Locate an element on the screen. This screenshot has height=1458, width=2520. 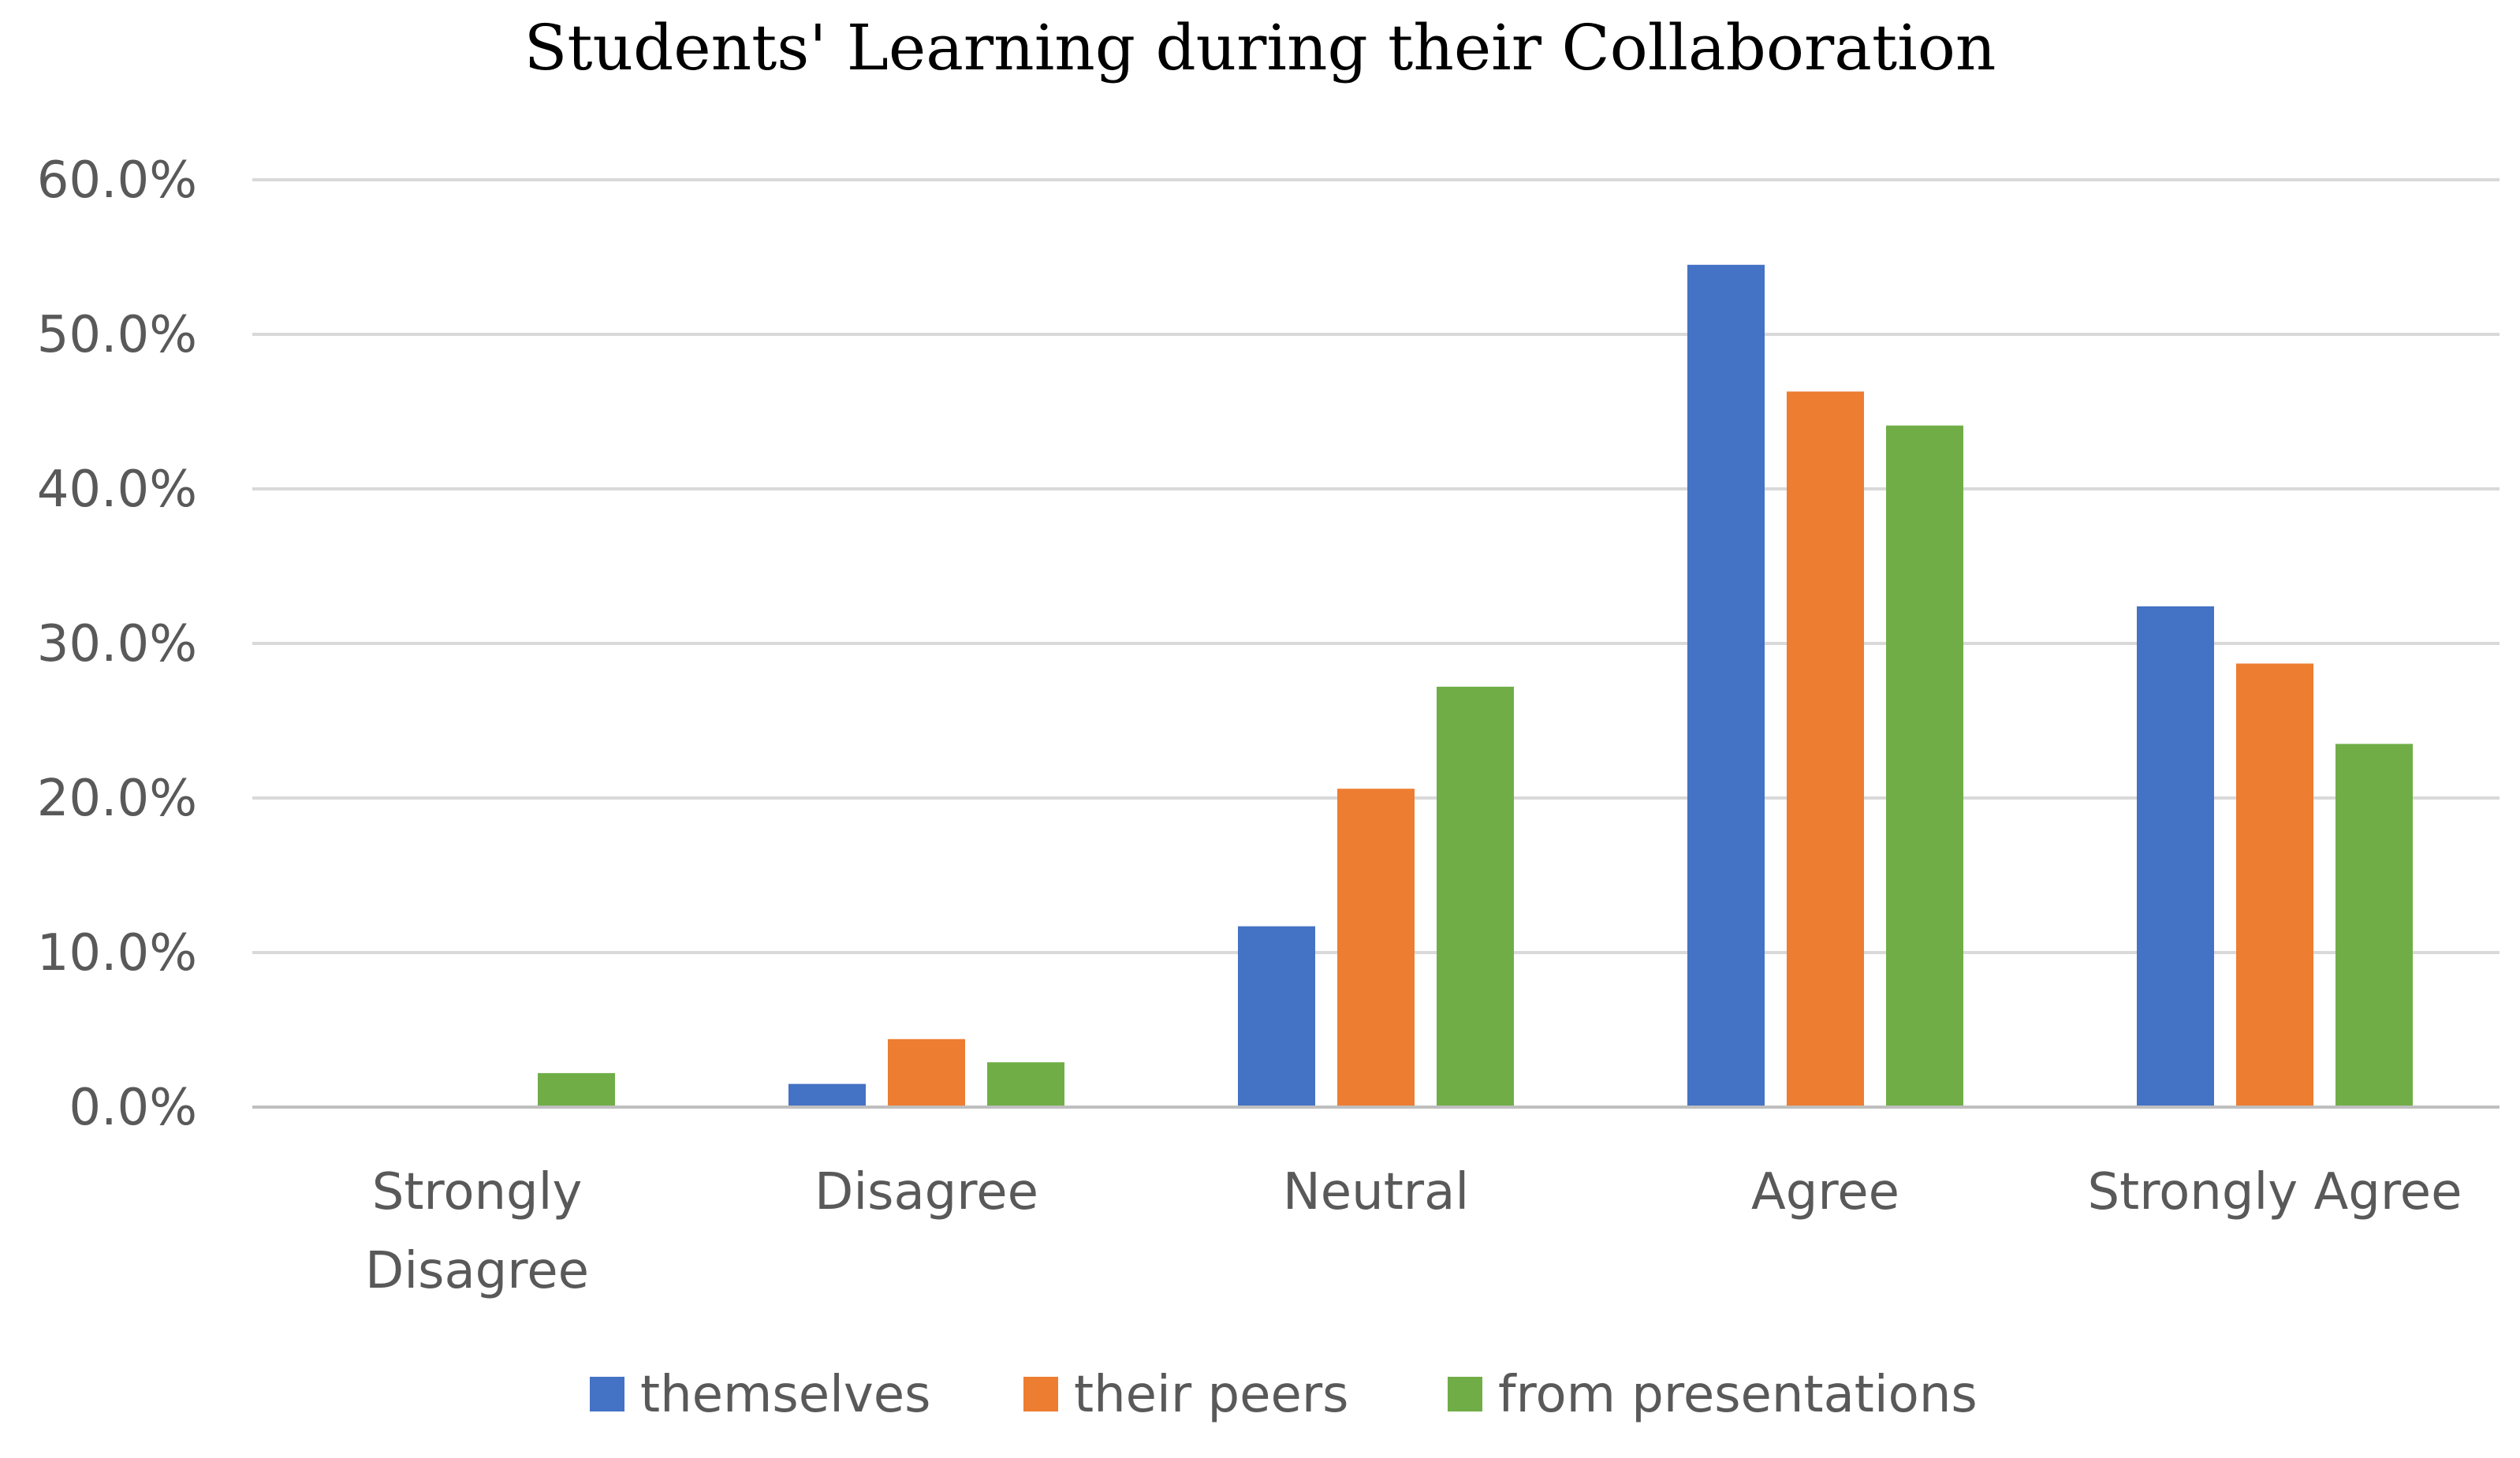
bar-their-peers-strongly-agree is located at coordinates (2274, 885).